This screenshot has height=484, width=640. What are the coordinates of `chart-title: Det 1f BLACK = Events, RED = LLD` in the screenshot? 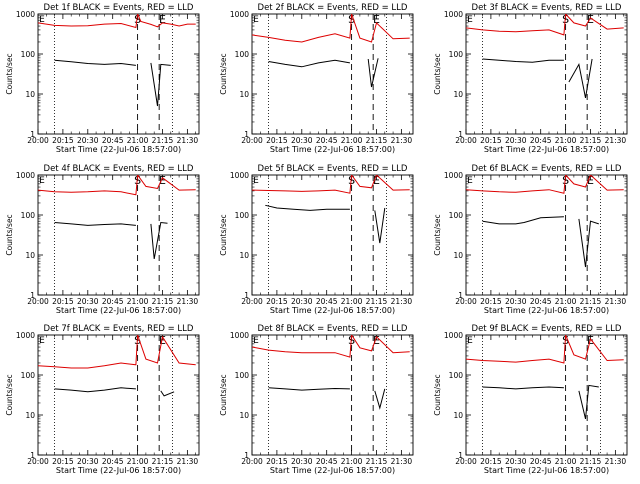 It's located at (119, 8).